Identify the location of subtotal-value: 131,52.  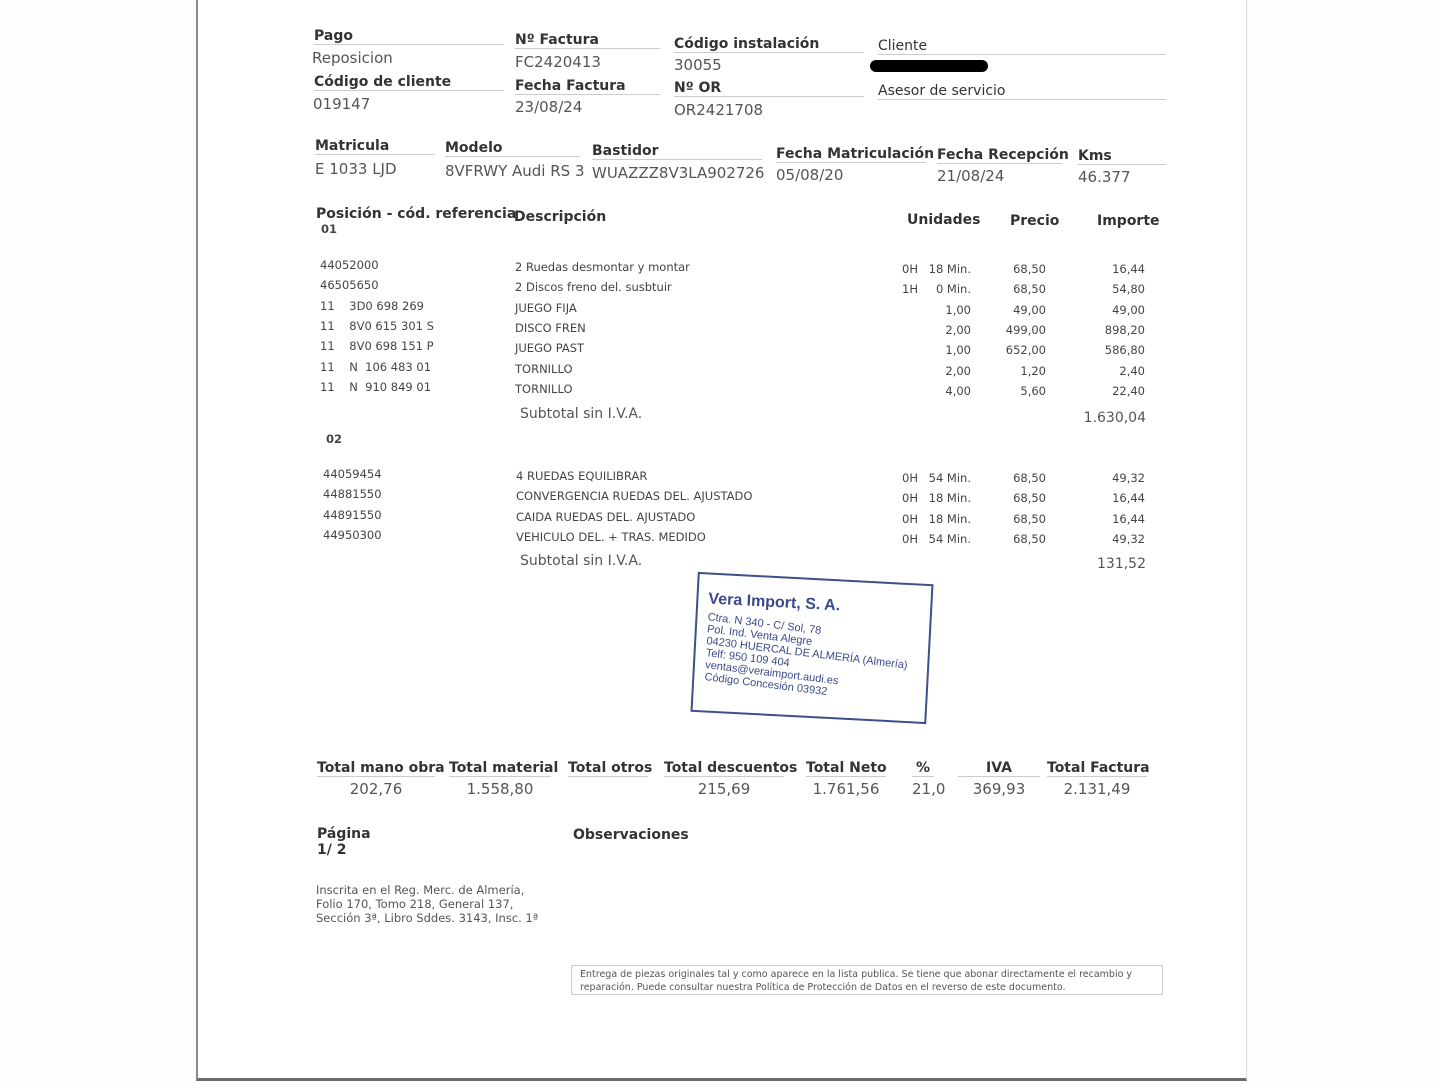
(1121, 564).